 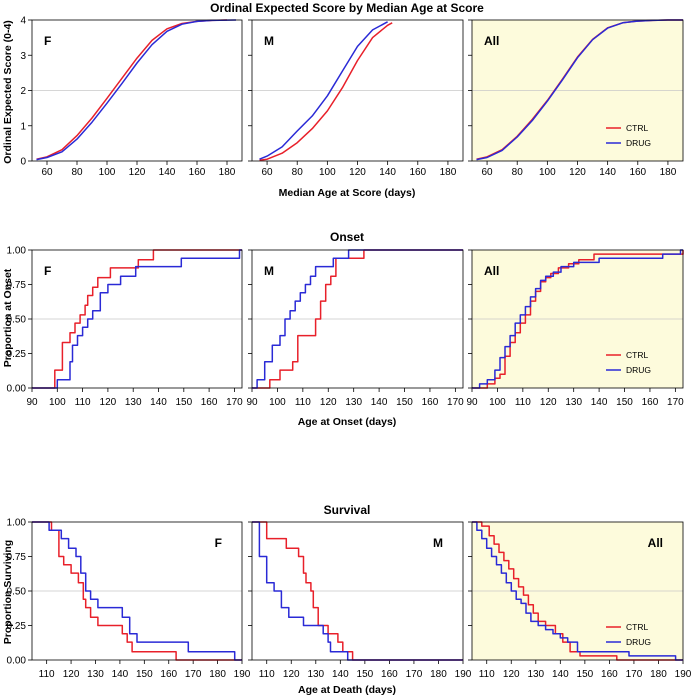 I want to click on y-axis-label: Proportion Surviving, so click(x=8, y=592).